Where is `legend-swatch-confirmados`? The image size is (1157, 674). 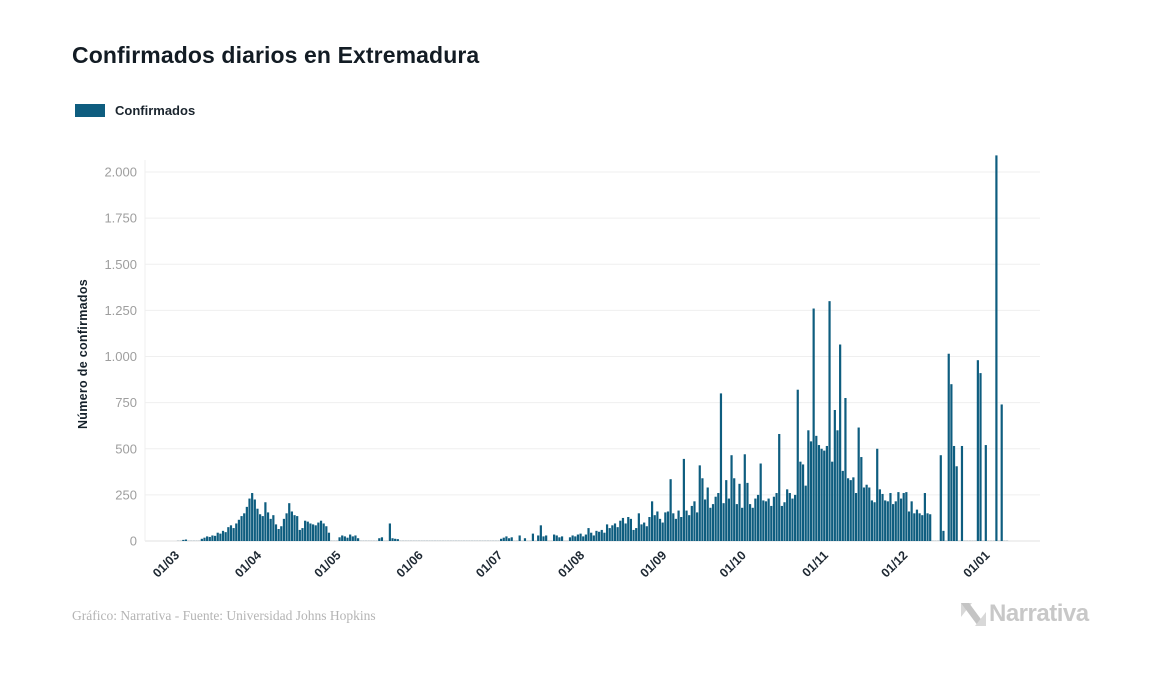
legend-swatch-confirmados is located at coordinates (90, 110).